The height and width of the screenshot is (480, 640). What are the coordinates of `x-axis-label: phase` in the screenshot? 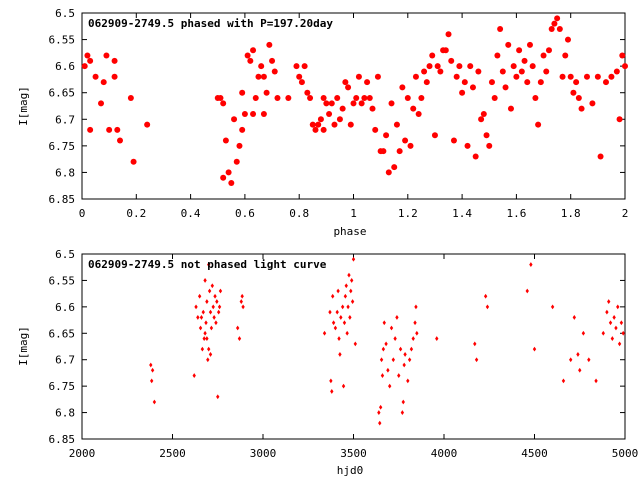 It's located at (349, 231).